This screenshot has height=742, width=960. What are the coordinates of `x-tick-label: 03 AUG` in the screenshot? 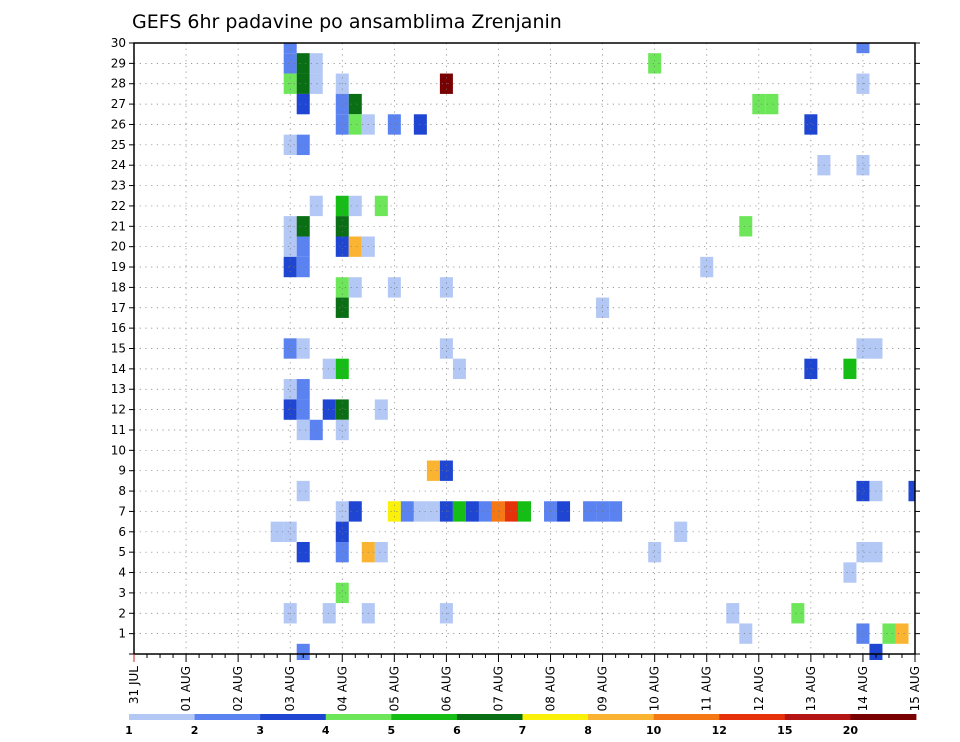 It's located at (290, 688).